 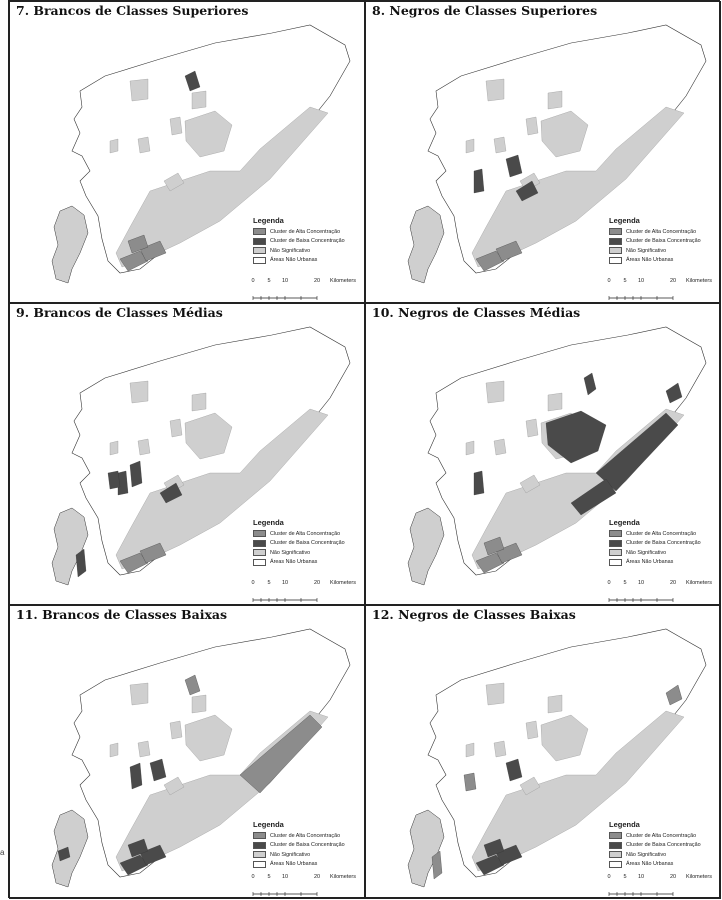 What do you see at coordinates (474, 614) in the screenshot?
I see `panel-title: 12. Negros de Classes Baixas` at bounding box center [474, 614].